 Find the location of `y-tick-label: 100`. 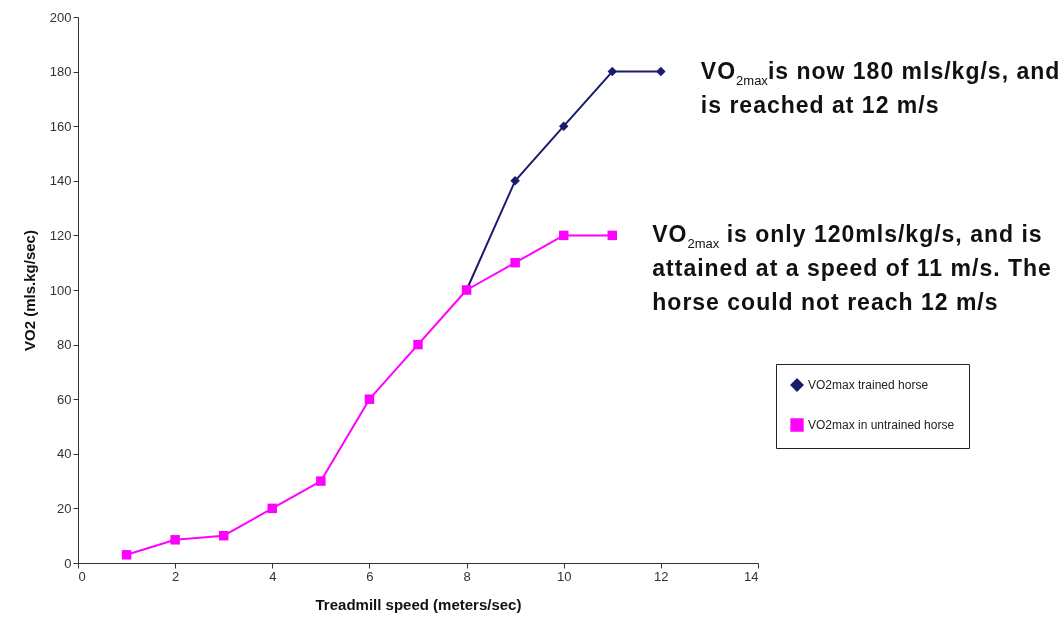

y-tick-label: 100 is located at coordinates (60, 290).